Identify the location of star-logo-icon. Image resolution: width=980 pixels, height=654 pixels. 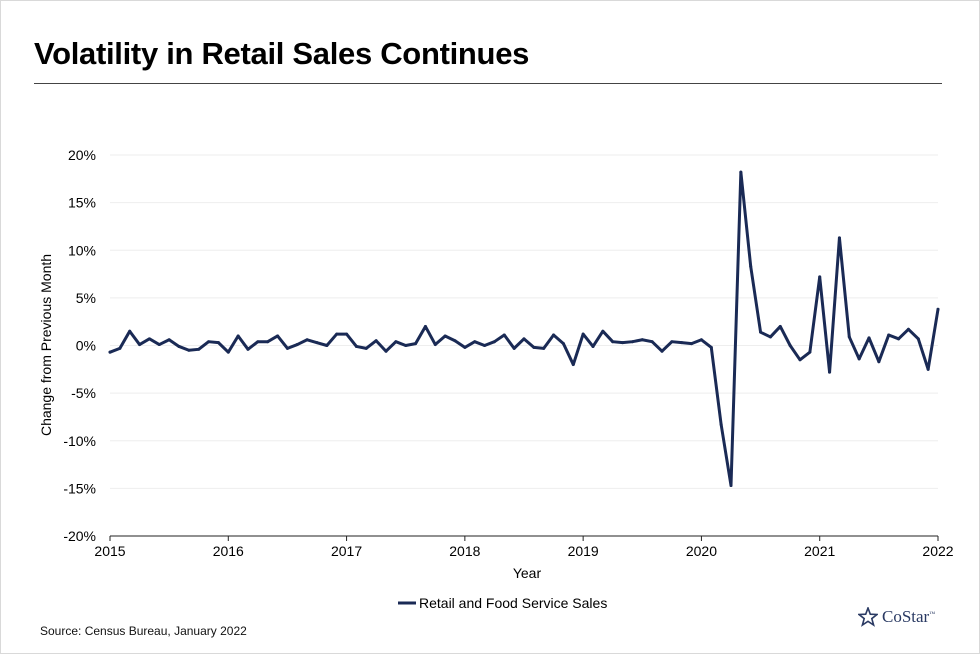
(868, 617).